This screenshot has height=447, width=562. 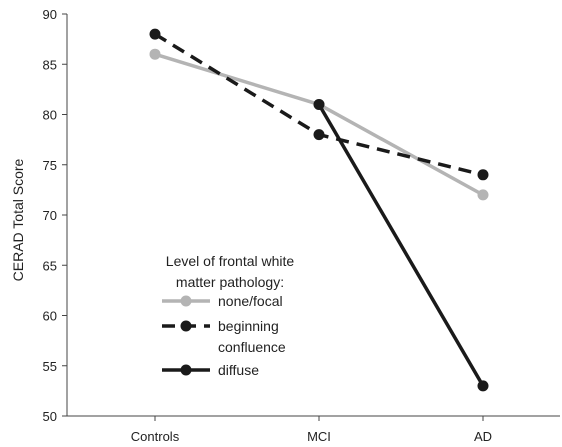 What do you see at coordinates (50, 14) in the screenshot?
I see `y-tick-label: 90` at bounding box center [50, 14].